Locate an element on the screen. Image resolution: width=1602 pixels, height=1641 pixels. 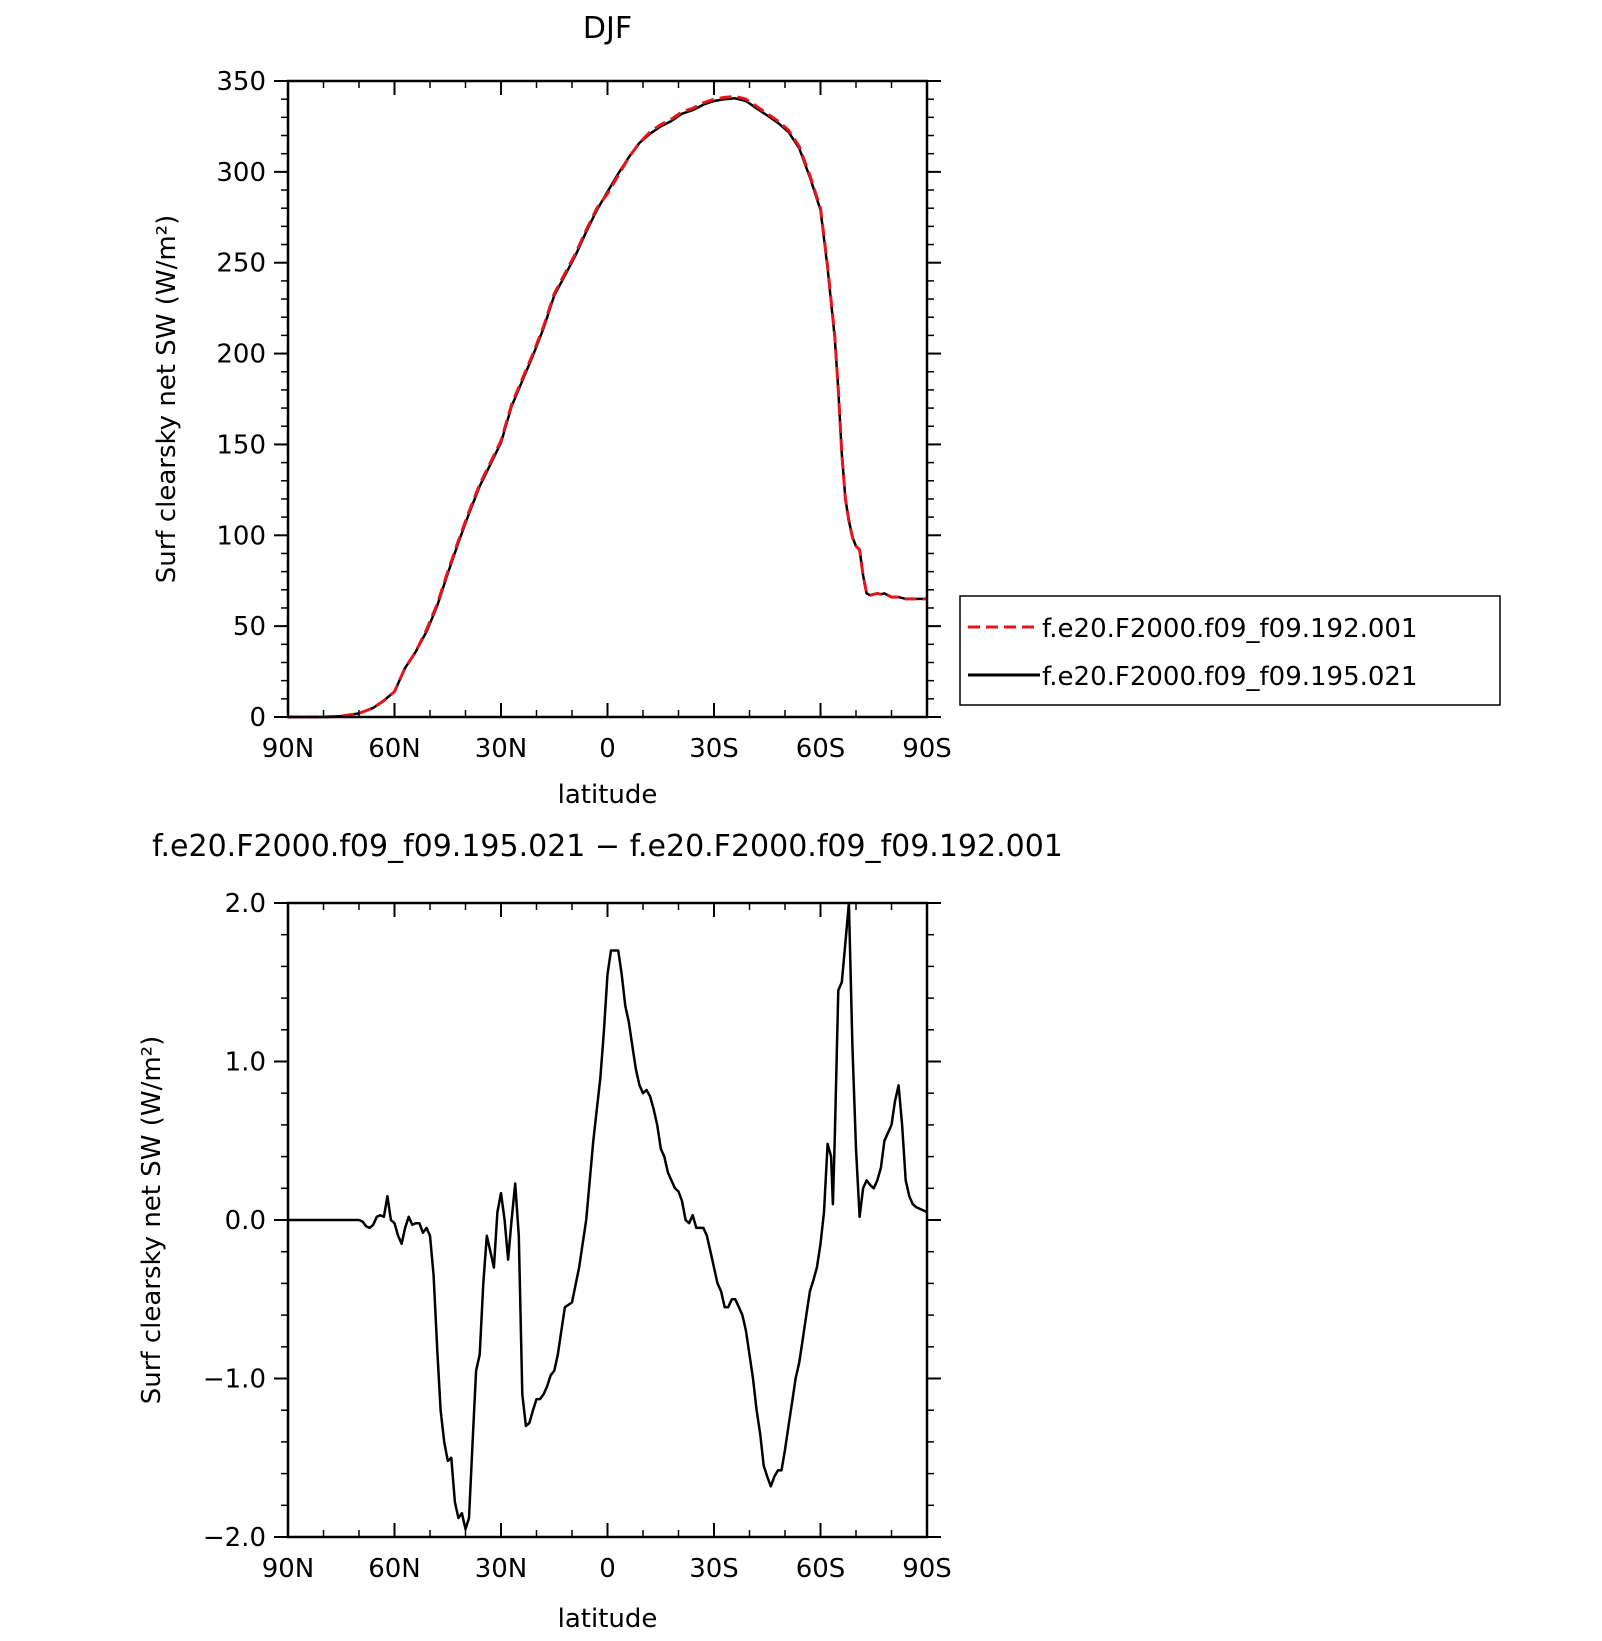
y-tick-label: 0.0 is located at coordinates (245, 1221).